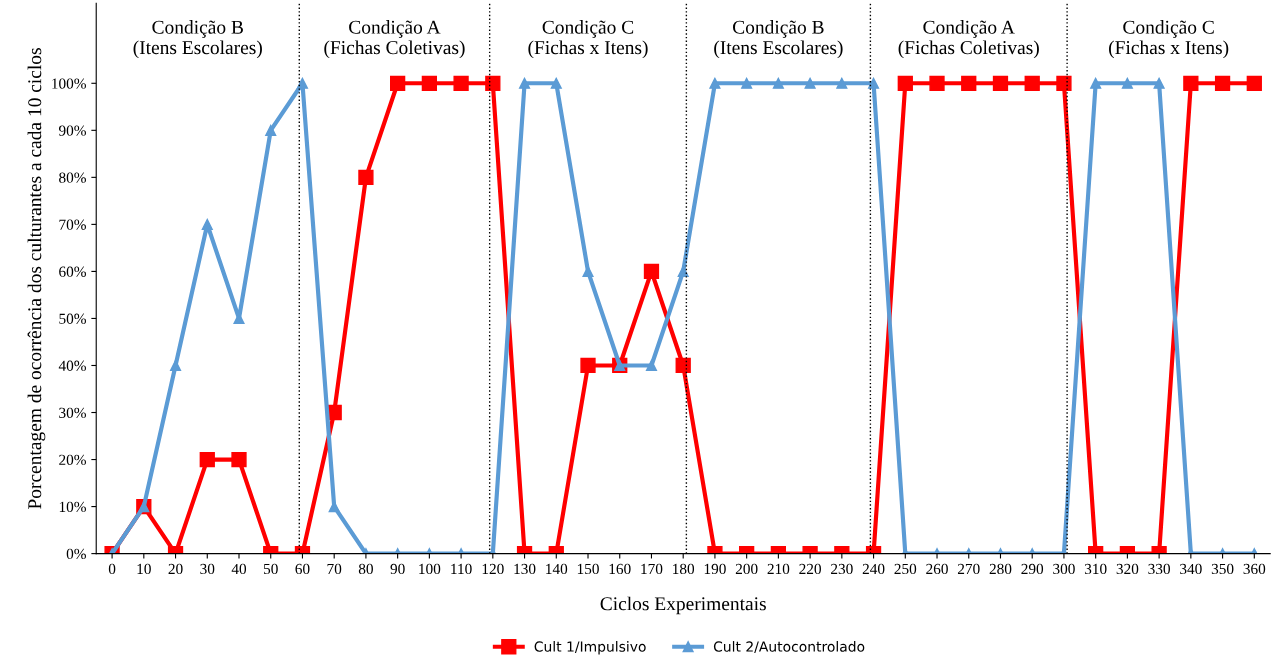  Describe the element at coordinates (684, 569) in the screenshot. I see `x-tick-label: 180` at that location.